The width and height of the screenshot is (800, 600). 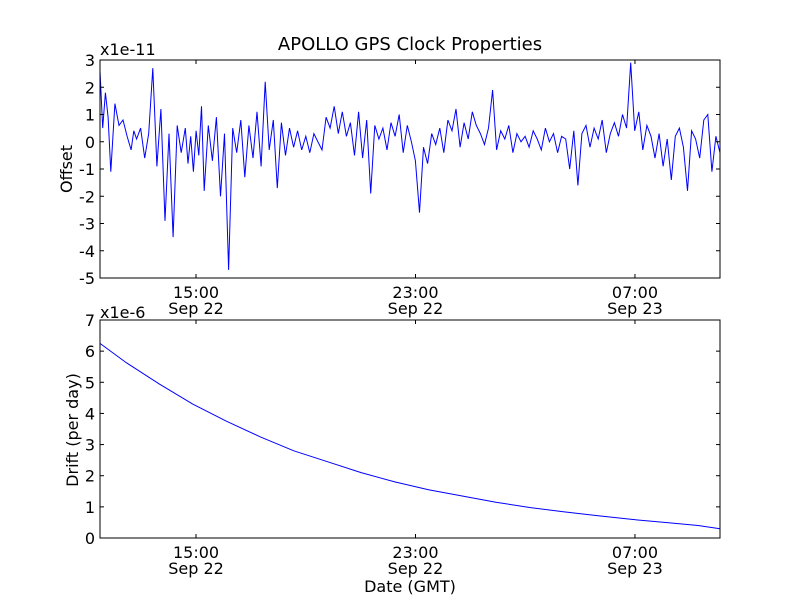 What do you see at coordinates (90, 351) in the screenshot?
I see `drift-ytick-label: 6` at bounding box center [90, 351].